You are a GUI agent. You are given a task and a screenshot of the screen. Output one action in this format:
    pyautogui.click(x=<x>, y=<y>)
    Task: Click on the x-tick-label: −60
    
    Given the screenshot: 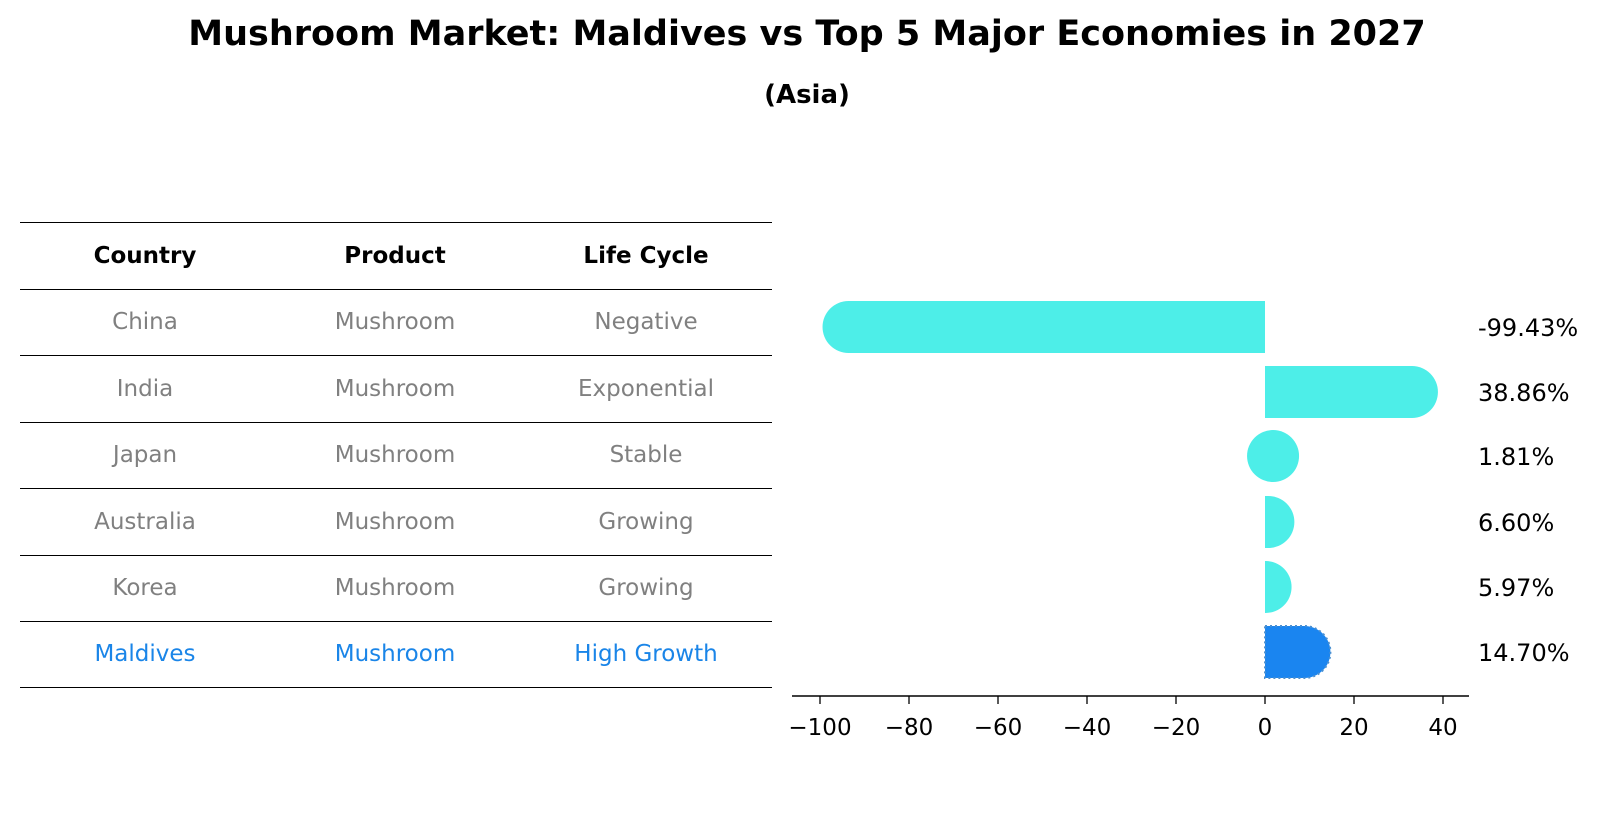 What is the action you would take?
    pyautogui.click(x=998, y=728)
    